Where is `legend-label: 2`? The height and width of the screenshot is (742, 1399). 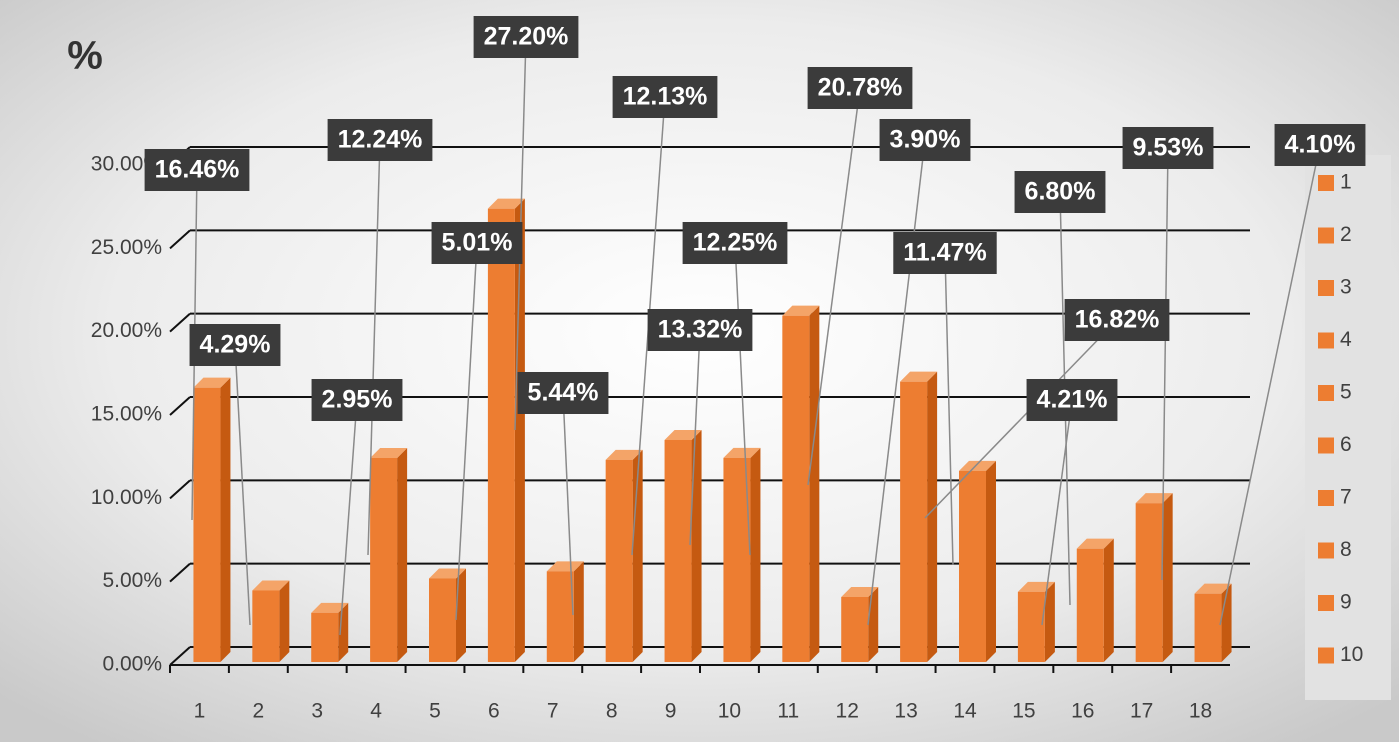
legend-label: 2 is located at coordinates (1346, 234).